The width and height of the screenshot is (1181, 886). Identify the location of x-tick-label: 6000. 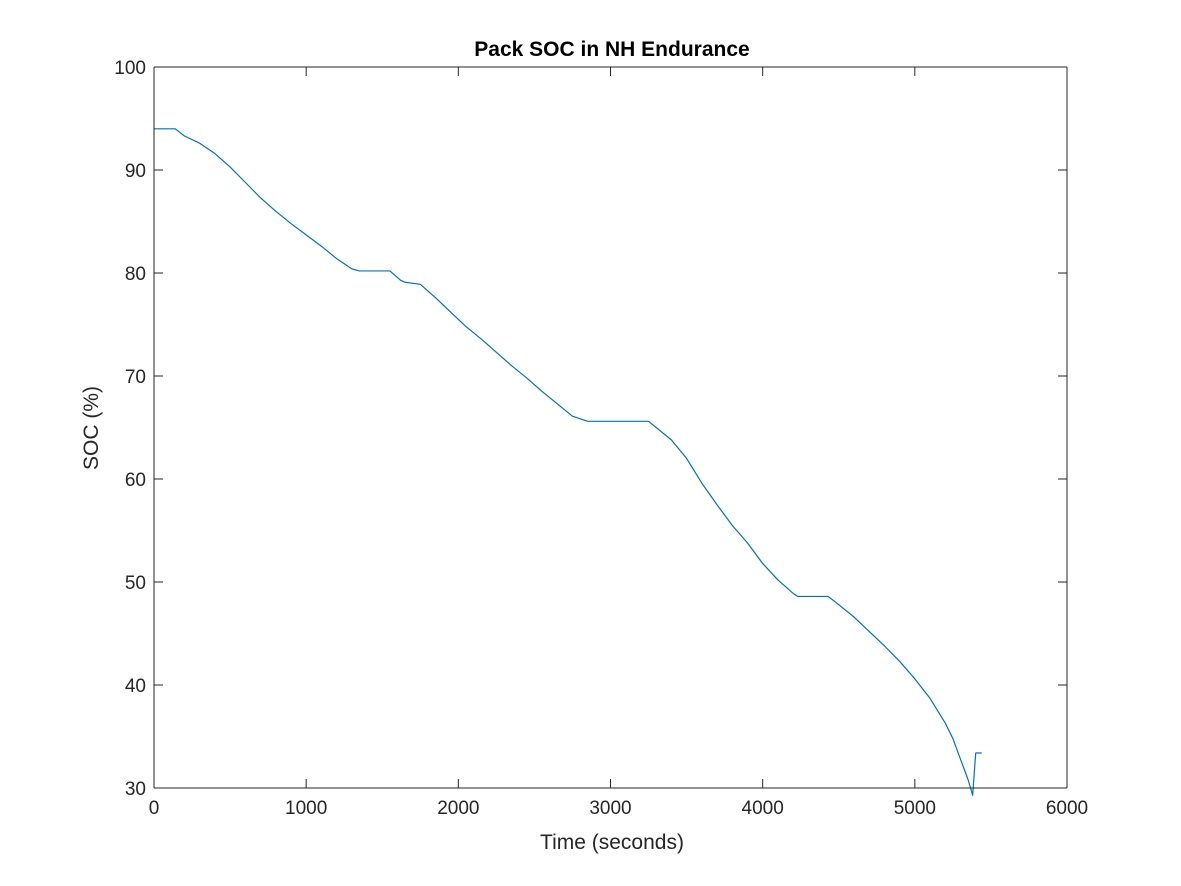
(1067, 808).